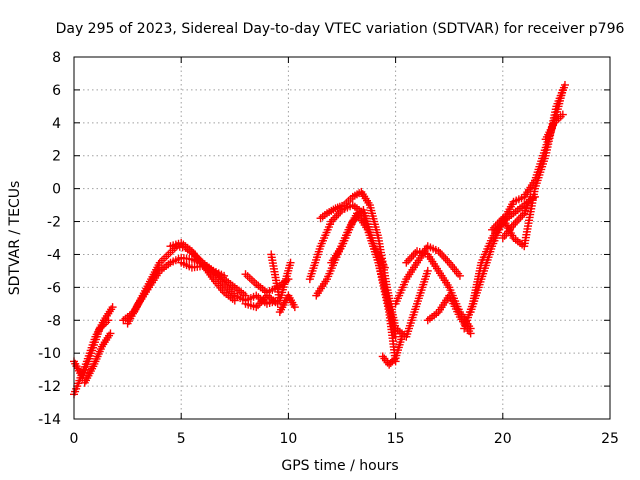 The image size is (640, 480). What do you see at coordinates (56, 124) in the screenshot?
I see `y-tick-label: 4` at bounding box center [56, 124].